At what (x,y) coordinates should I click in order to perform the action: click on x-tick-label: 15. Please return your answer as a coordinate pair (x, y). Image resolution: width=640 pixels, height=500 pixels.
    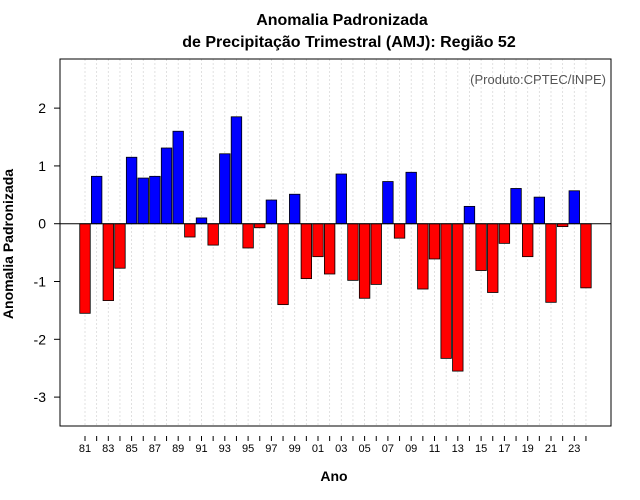
    Looking at the image, I should click on (481, 449).